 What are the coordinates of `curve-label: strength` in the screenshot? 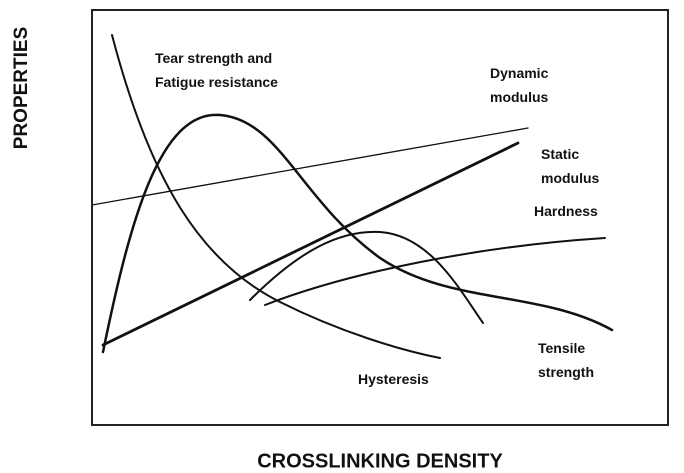 It's located at (566, 372).